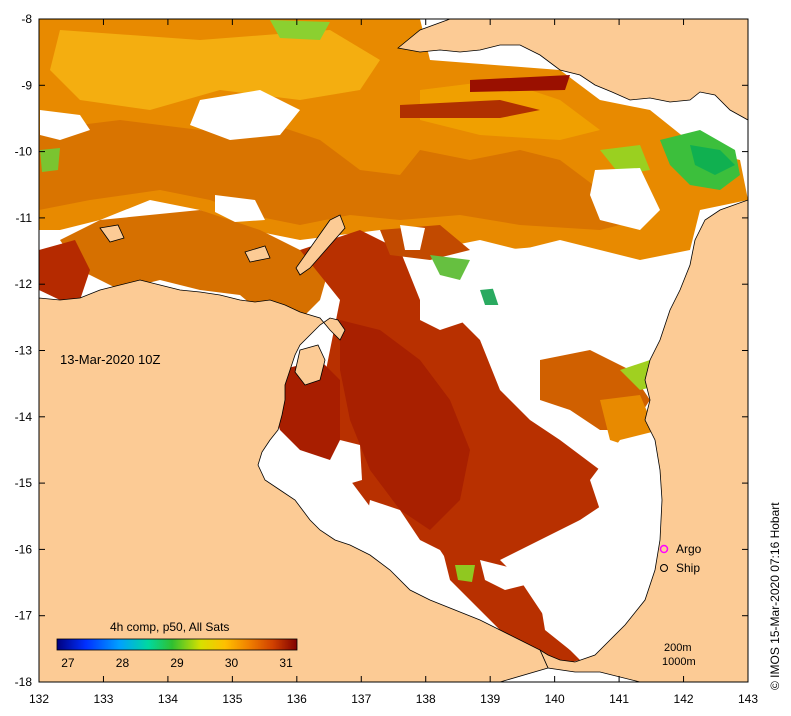 The image size is (791, 716). What do you see at coordinates (24, 218) in the screenshot?
I see `lat-tick-label: -11` at bounding box center [24, 218].